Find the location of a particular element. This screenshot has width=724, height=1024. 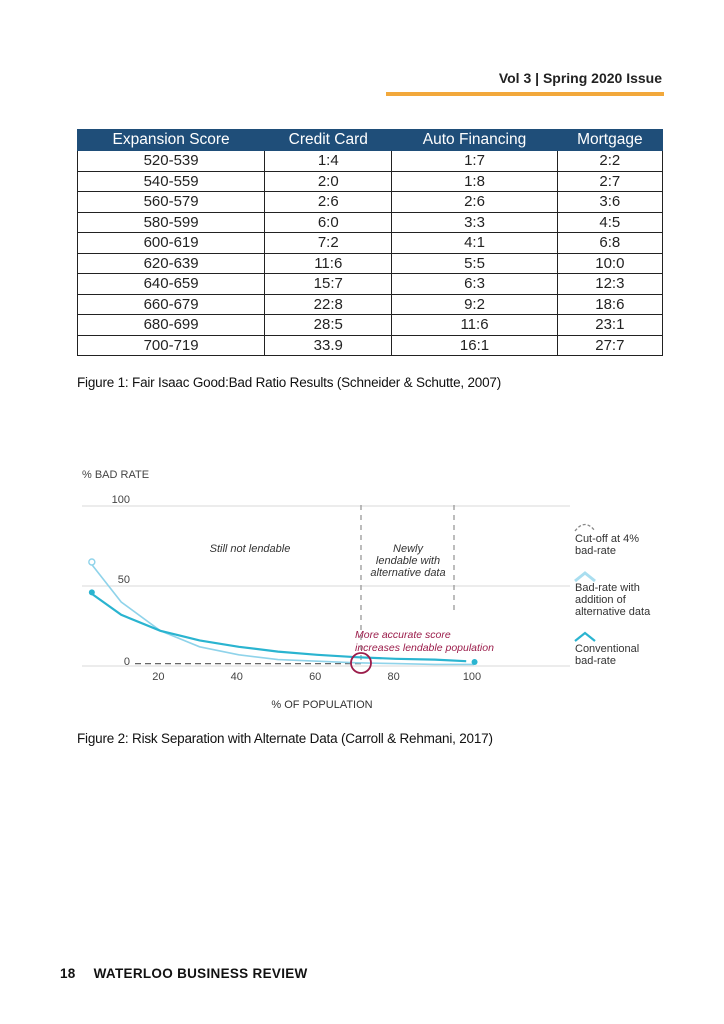

legend-label: Cut-off at 4% is located at coordinates (607, 539).